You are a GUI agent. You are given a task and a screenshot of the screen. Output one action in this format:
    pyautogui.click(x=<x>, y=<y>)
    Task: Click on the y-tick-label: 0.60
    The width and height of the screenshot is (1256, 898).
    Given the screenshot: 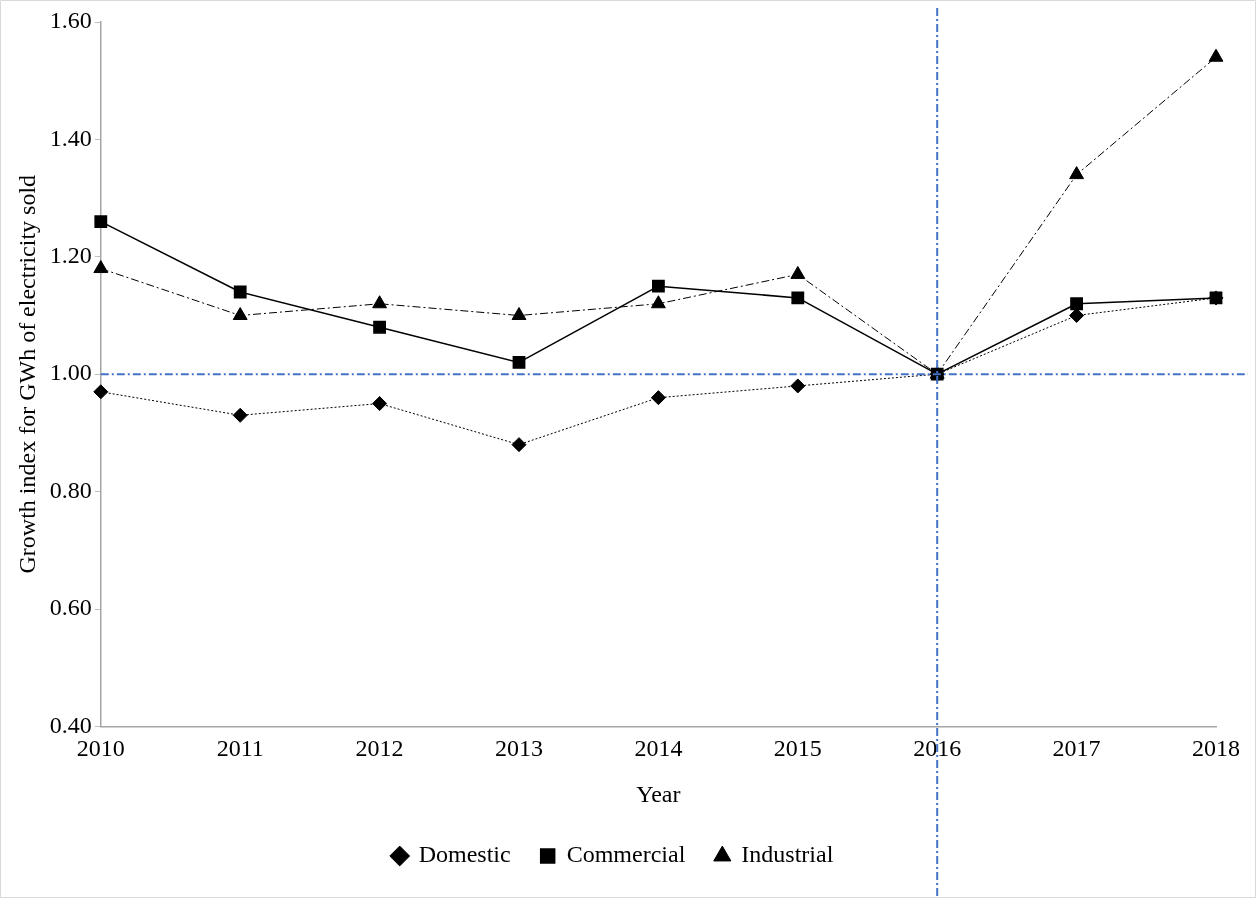 What is the action you would take?
    pyautogui.click(x=70, y=607)
    